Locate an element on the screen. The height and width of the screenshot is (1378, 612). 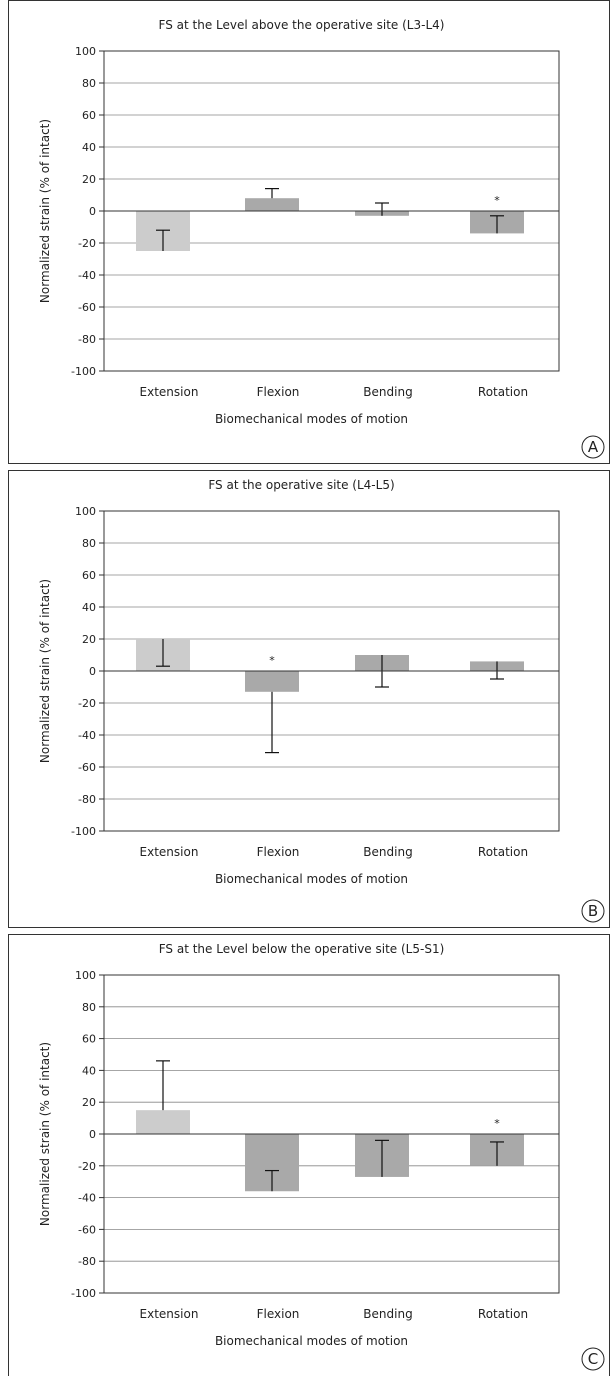
panel-letter: C is located at coordinates (593, 1359).